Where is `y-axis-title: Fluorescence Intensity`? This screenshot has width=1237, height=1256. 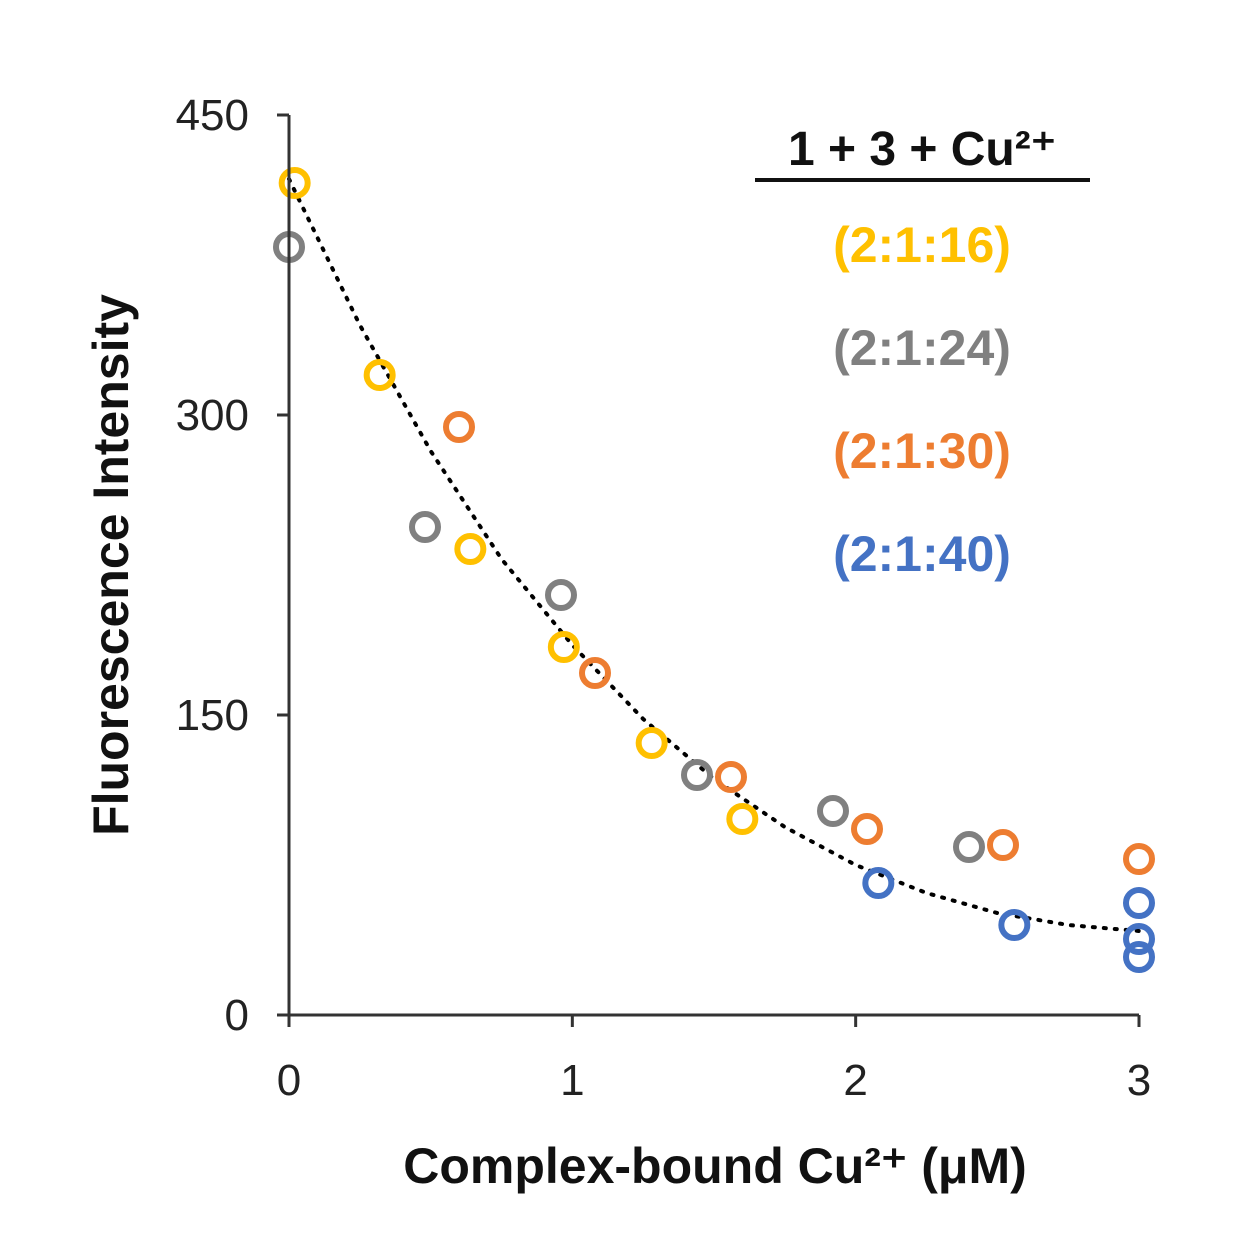
y-axis-title: Fluorescence Intensity is located at coordinates (111, 565).